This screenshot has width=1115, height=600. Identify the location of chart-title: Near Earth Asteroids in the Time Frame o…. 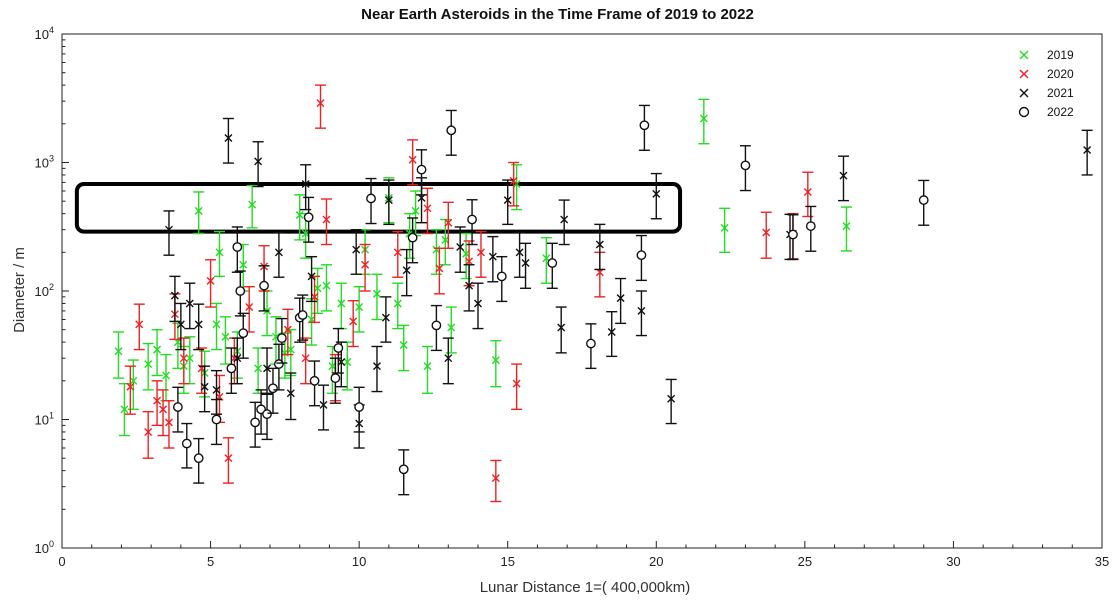
(557, 14).